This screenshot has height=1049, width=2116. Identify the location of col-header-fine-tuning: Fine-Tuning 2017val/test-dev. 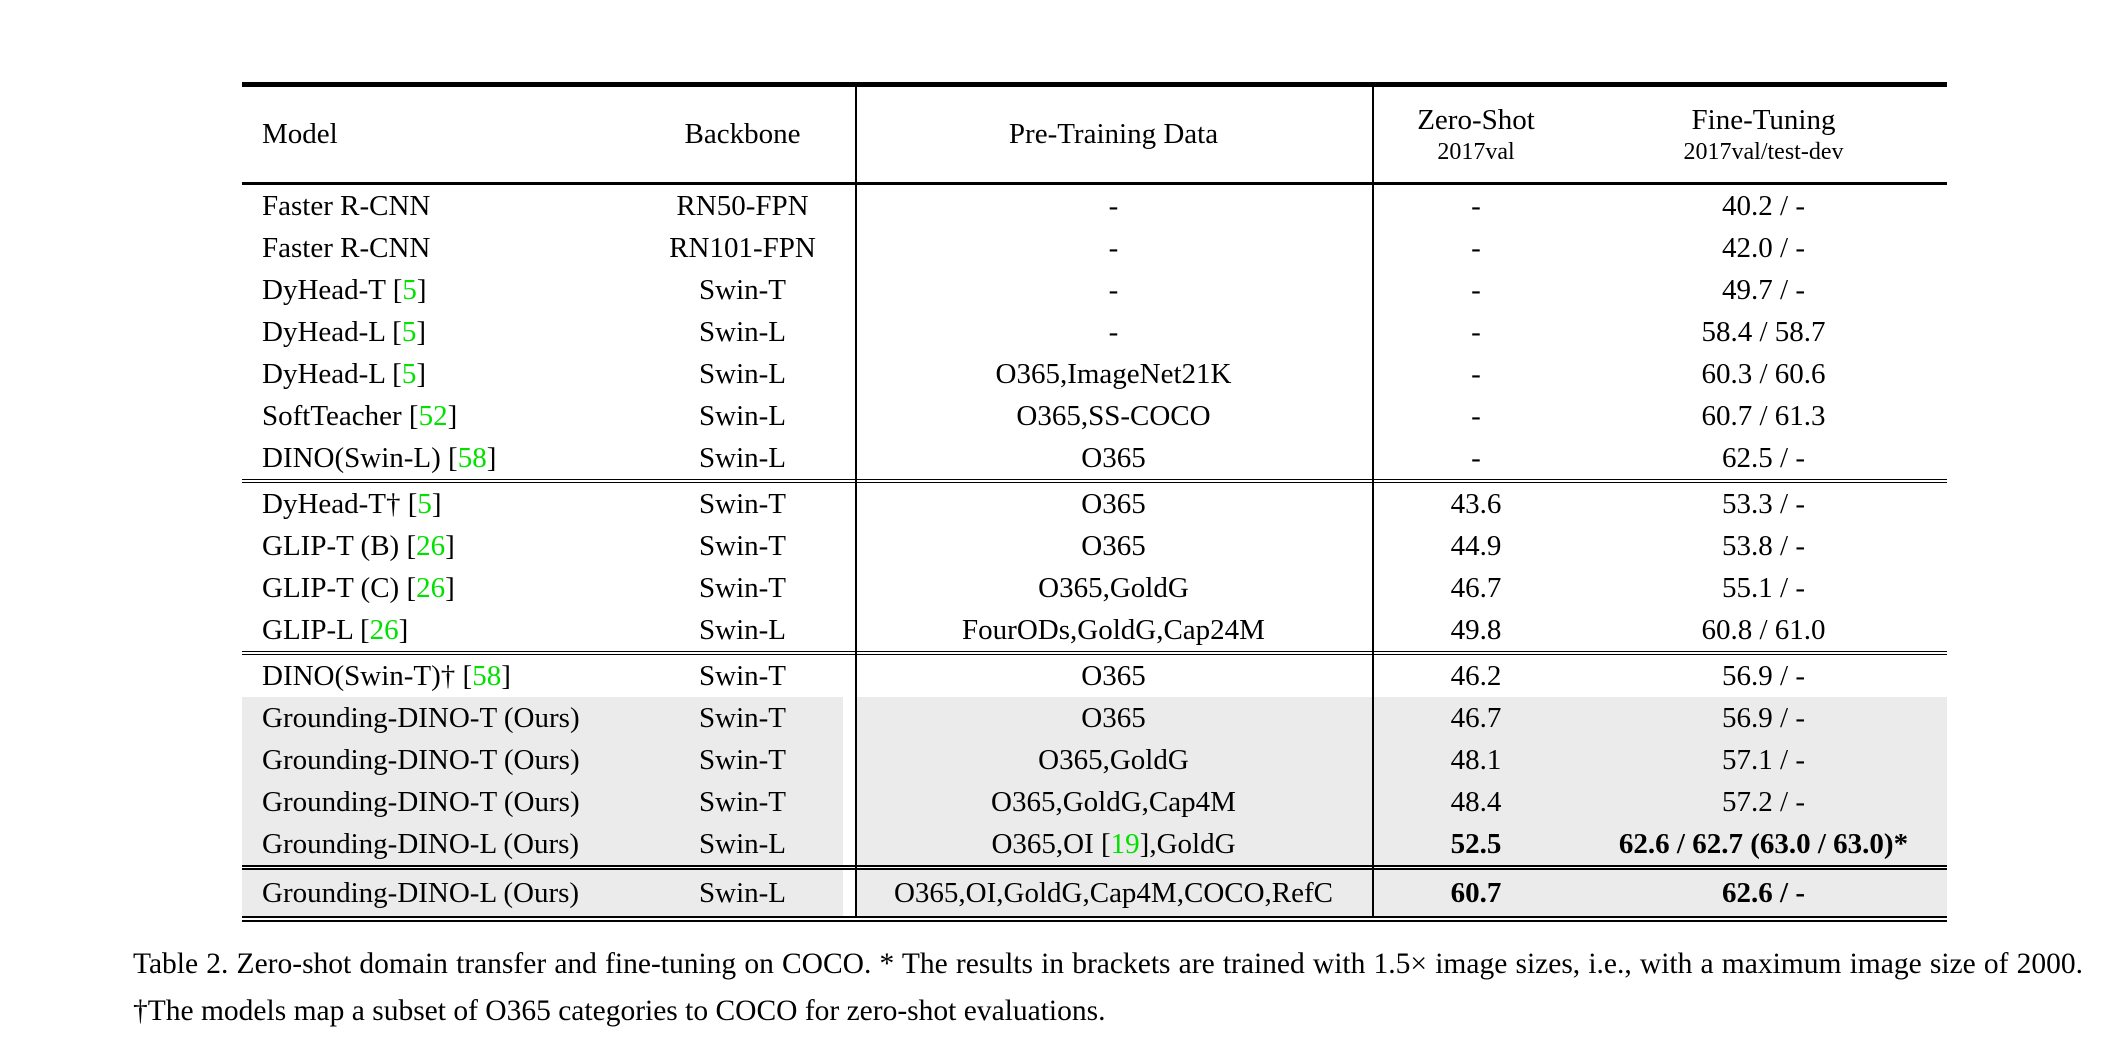
(1764, 135).